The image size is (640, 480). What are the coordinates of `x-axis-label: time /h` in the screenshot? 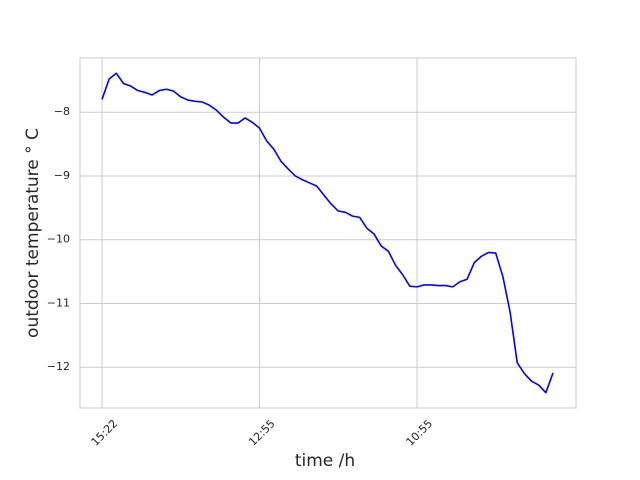 It's located at (325, 461).